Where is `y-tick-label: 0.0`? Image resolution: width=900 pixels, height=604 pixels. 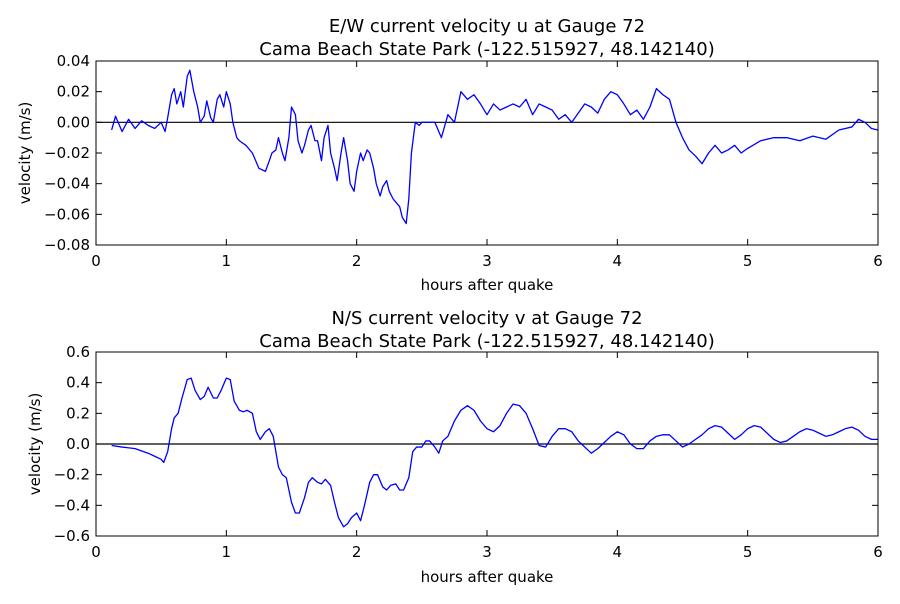 y-tick-label: 0.0 is located at coordinates (78, 444).